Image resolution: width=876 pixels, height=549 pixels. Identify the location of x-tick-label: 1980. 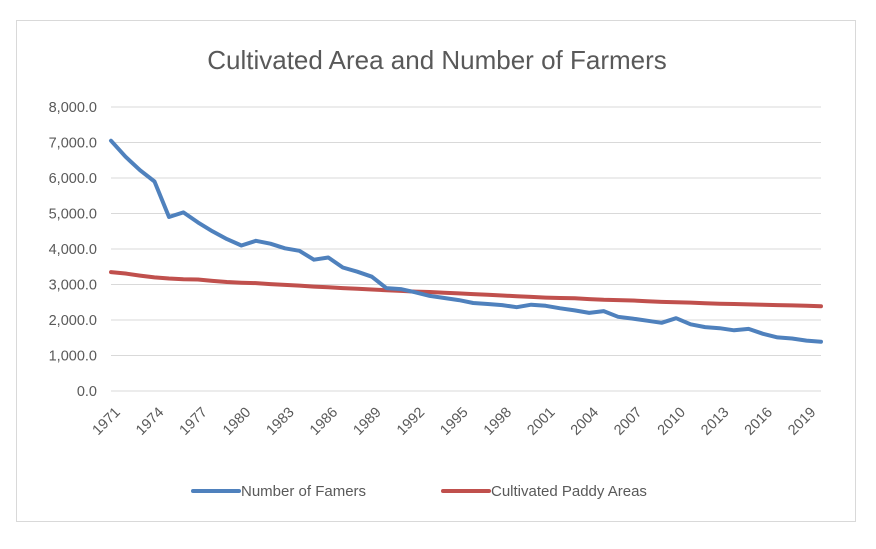
(237, 422).